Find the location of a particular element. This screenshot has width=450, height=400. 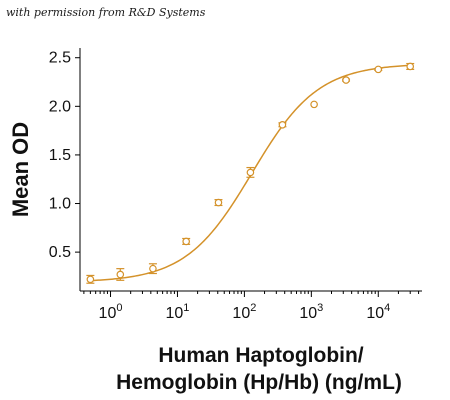

x-tick-label: 10³ is located at coordinates (311, 312).